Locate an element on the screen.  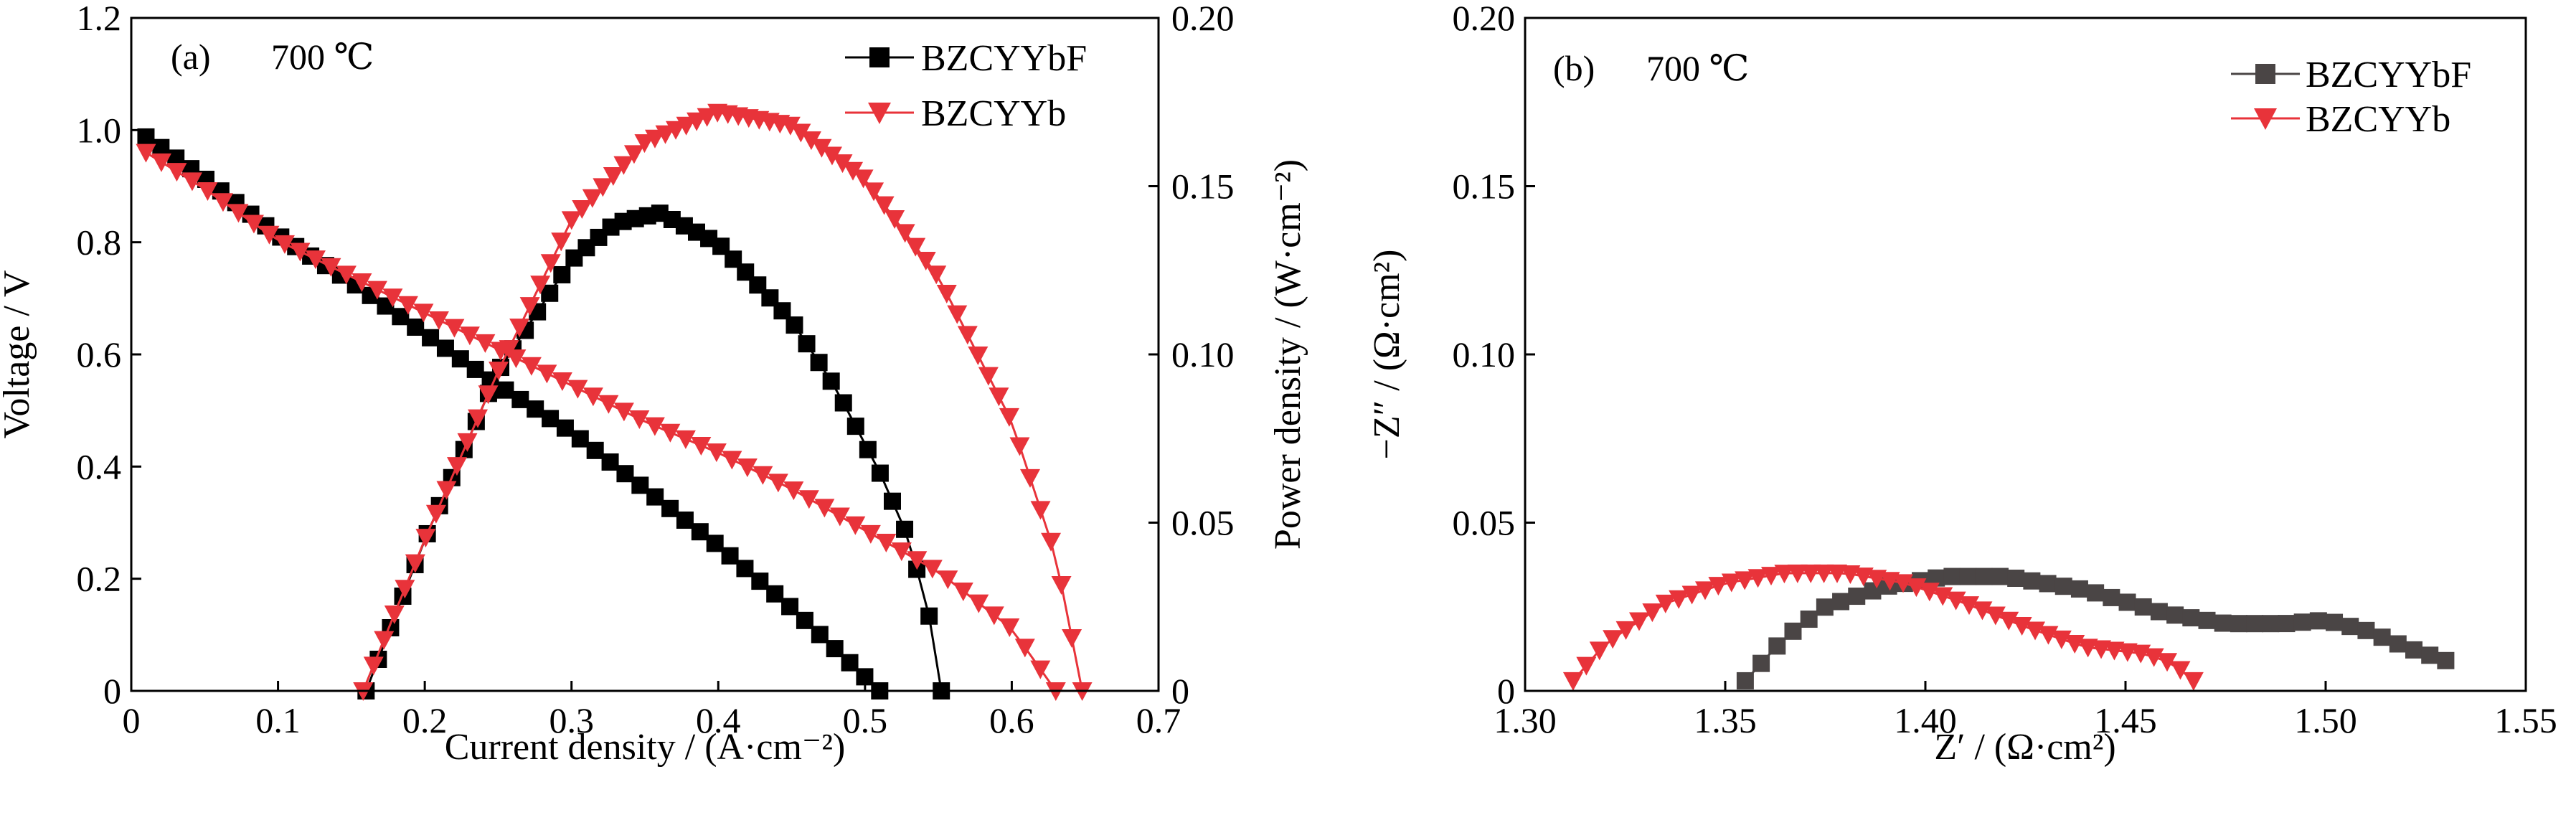
panel-a-y-axis-title-left: Voltage / V is located at coordinates (18, 354).